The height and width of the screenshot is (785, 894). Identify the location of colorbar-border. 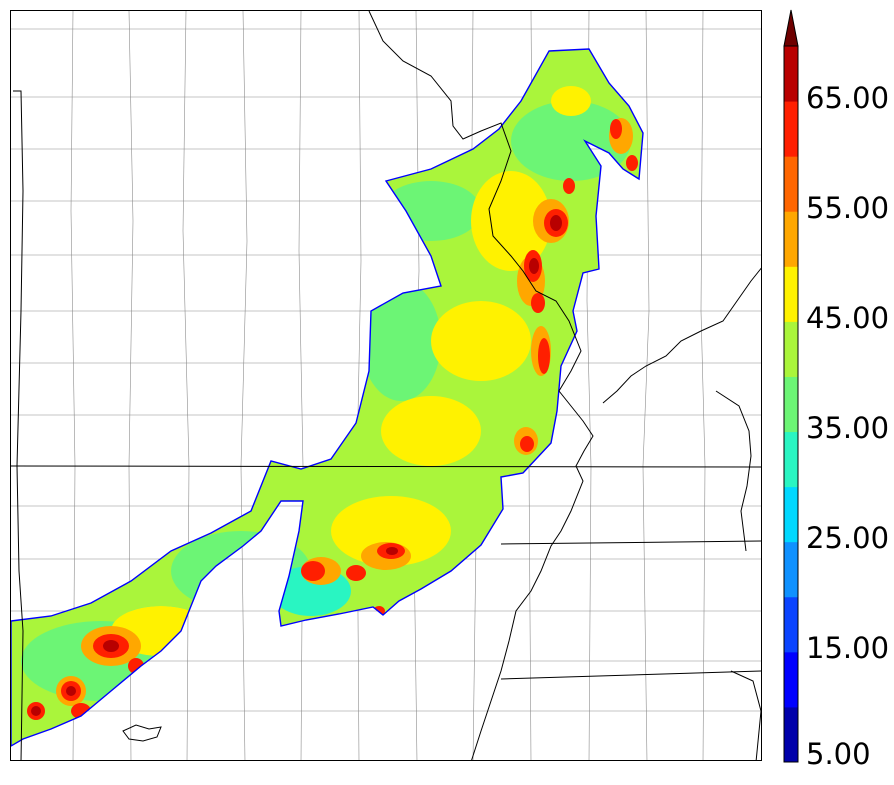
(791, 404).